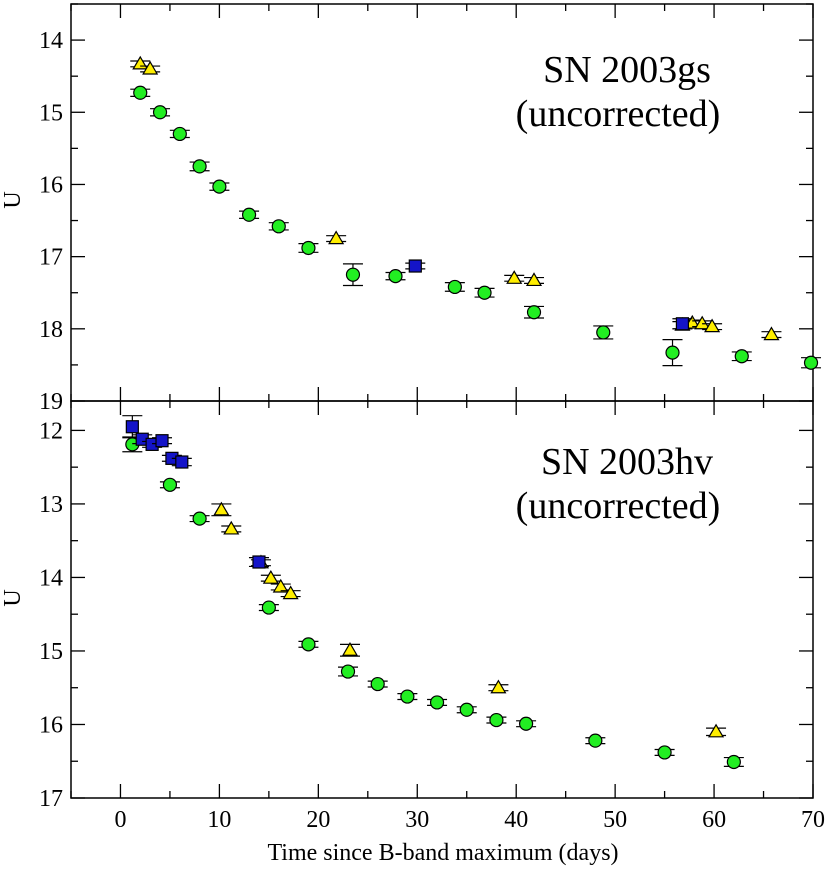 This screenshot has width=830, height=869. Describe the element at coordinates (627, 70) in the screenshot. I see `panel-title-sn2003gs: SN 2003gs` at that location.